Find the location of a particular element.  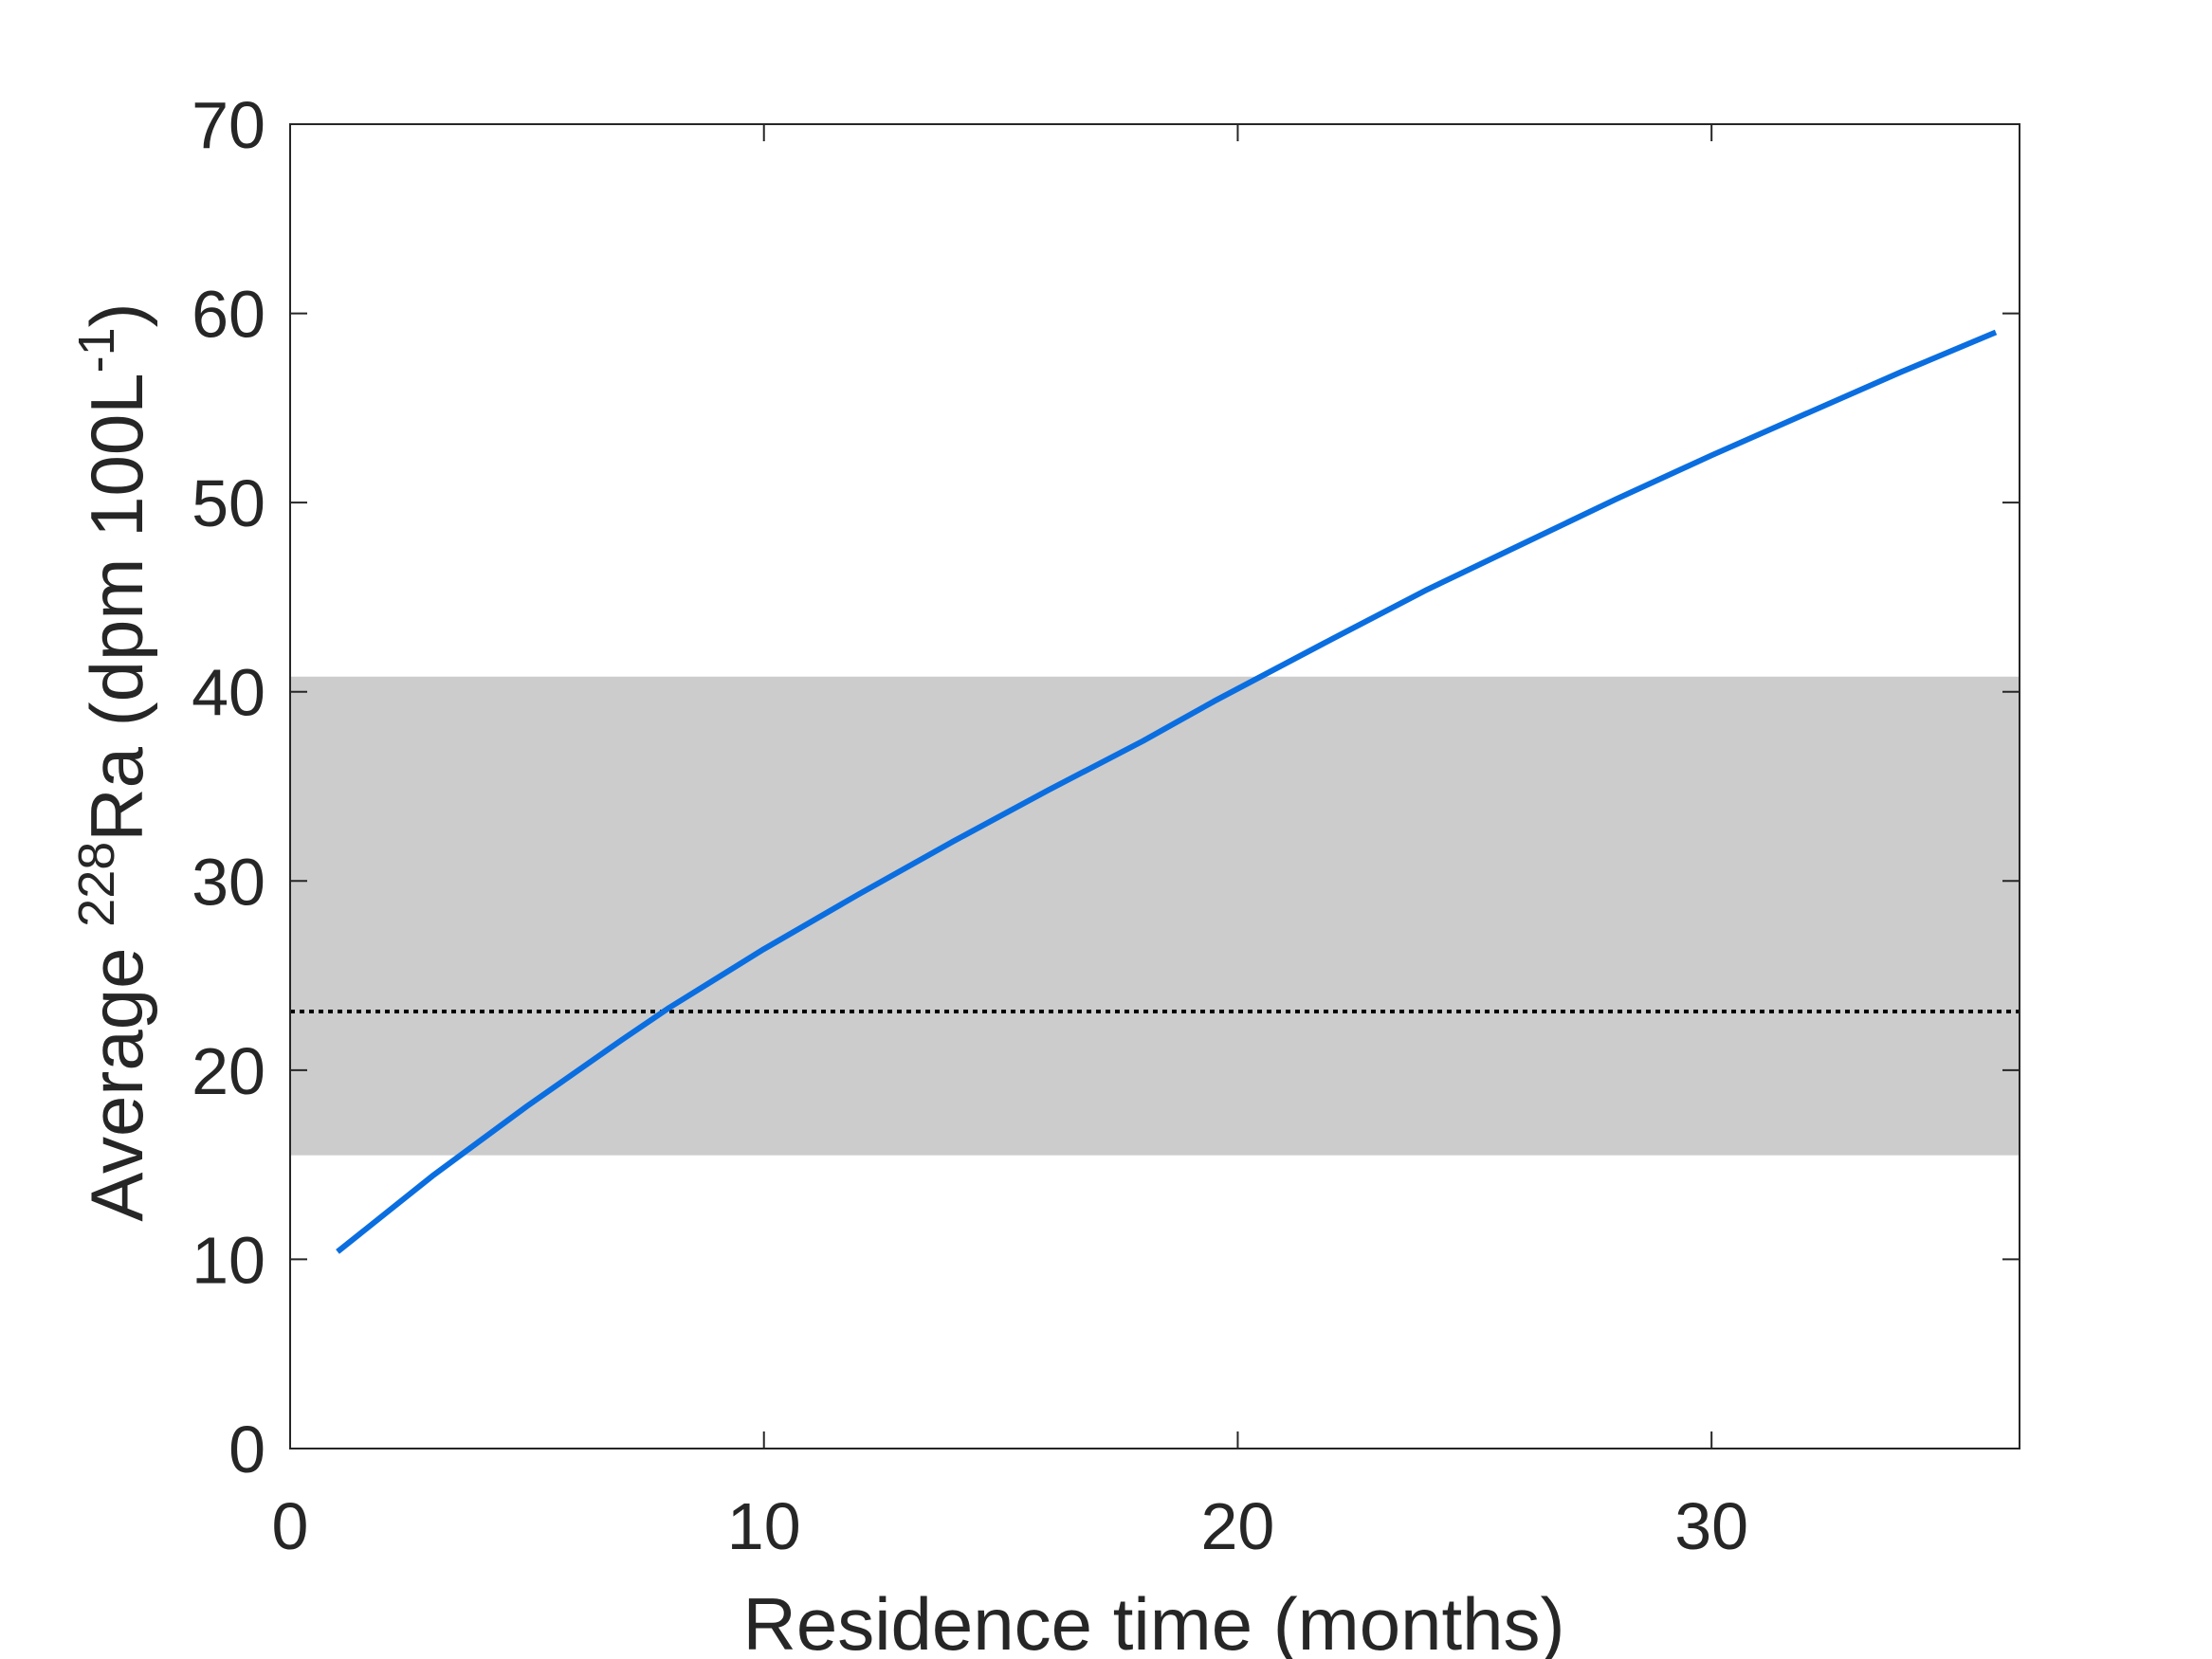

y-axis-label-unit: (dpm 100L is located at coordinates (116, 560).